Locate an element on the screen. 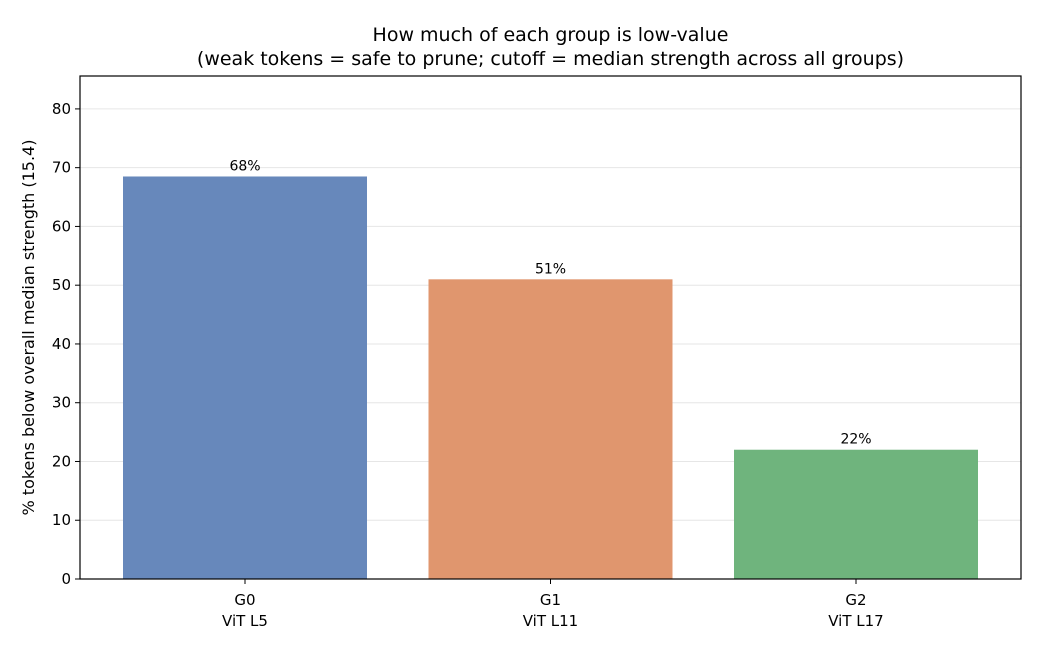  x-tick-label-layer: ViT L5 is located at coordinates (245, 621).